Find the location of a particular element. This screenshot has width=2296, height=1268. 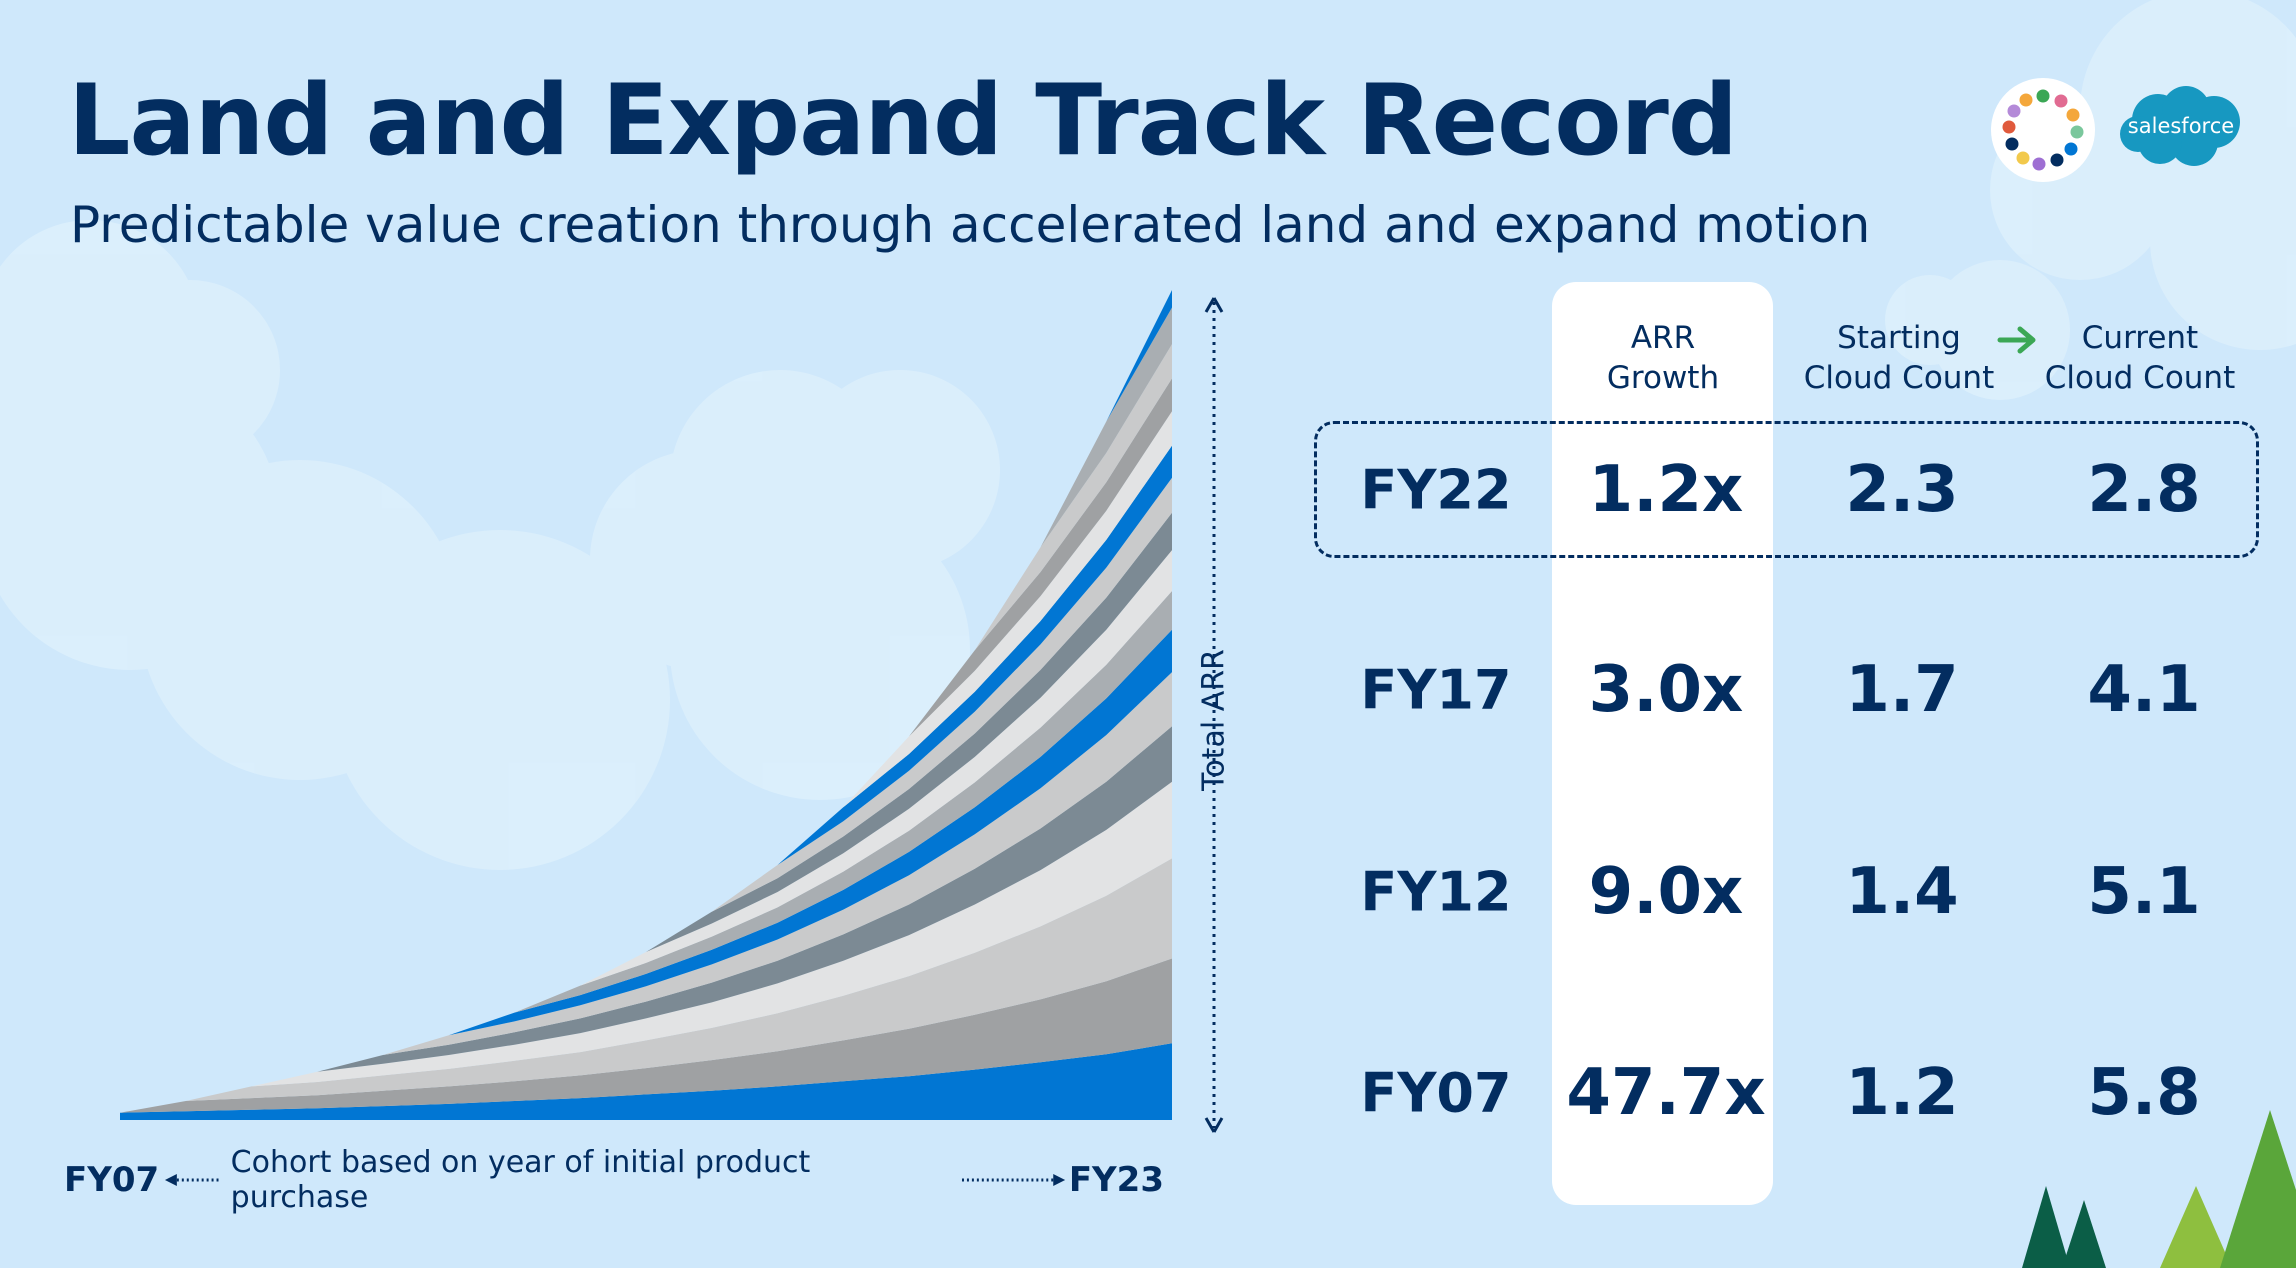

arr-growth-header: ARR Growth is located at coordinates (1663, 358).